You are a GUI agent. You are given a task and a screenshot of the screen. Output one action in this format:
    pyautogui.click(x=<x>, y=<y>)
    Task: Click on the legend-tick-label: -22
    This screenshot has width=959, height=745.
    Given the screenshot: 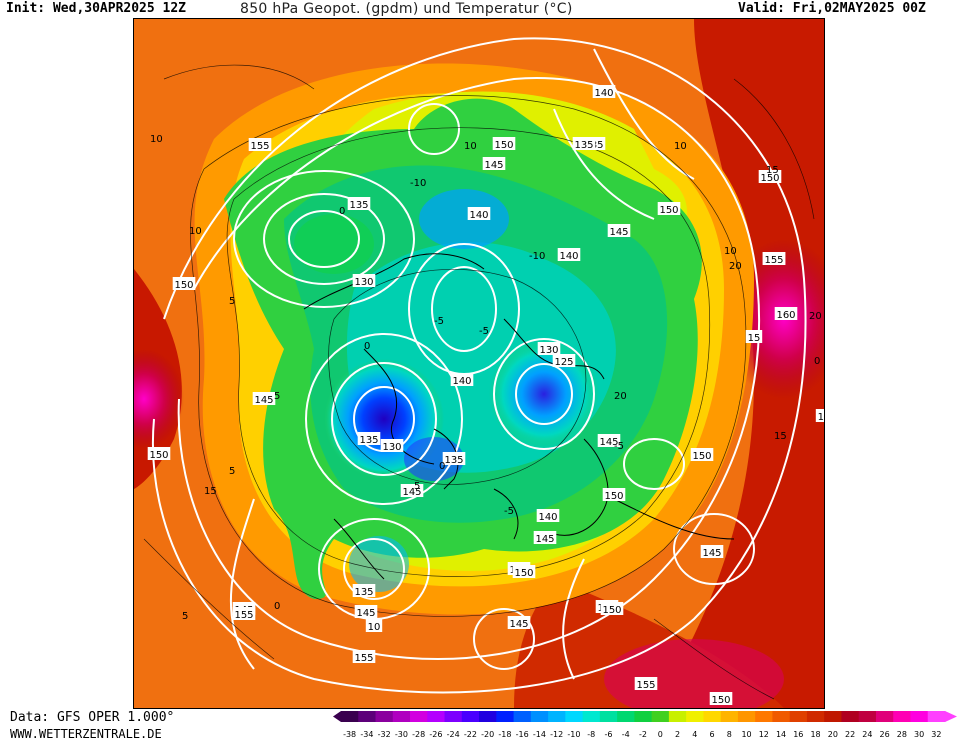 What is the action you would take?
    pyautogui.click(x=470, y=734)
    